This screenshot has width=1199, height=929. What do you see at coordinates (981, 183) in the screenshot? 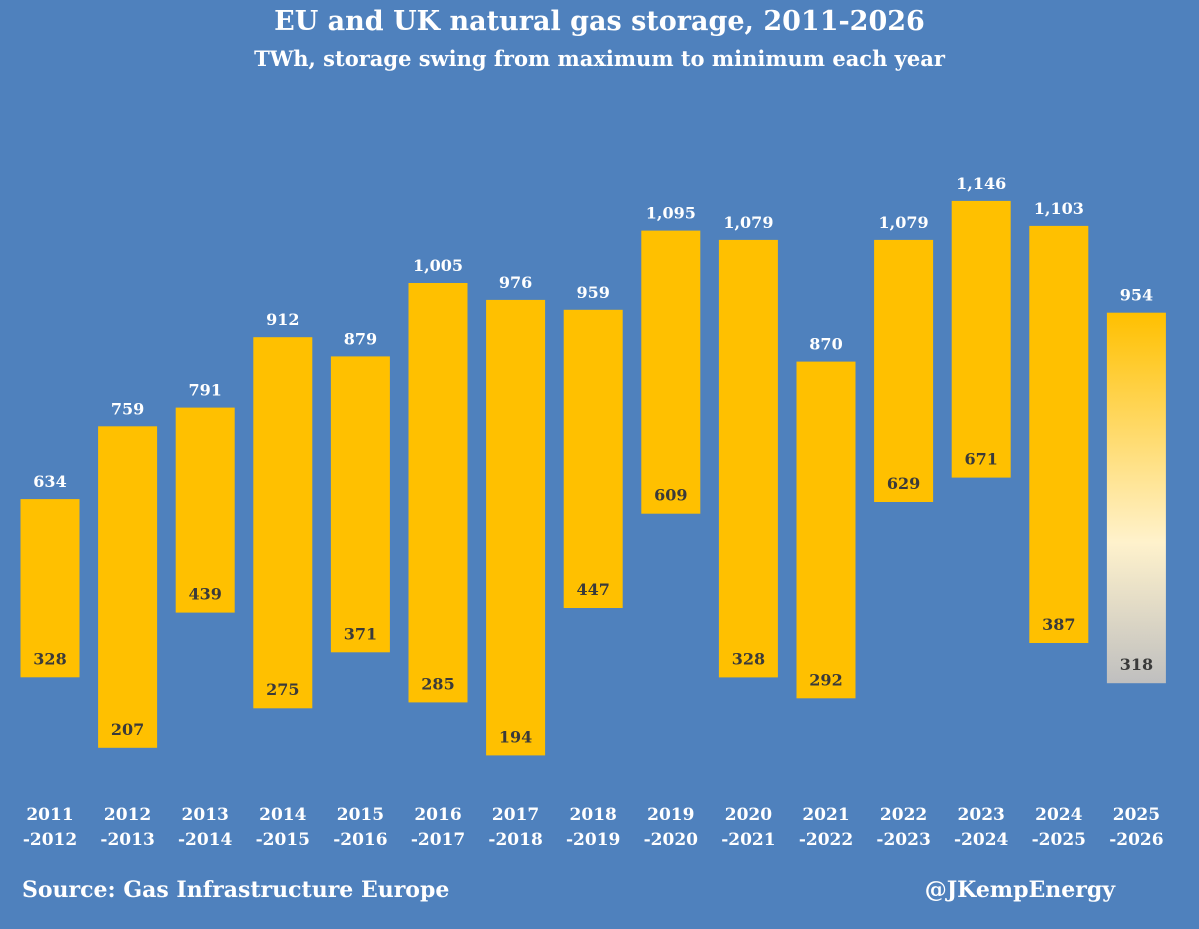
I see `max-label-2023: 1,146` at bounding box center [981, 183].